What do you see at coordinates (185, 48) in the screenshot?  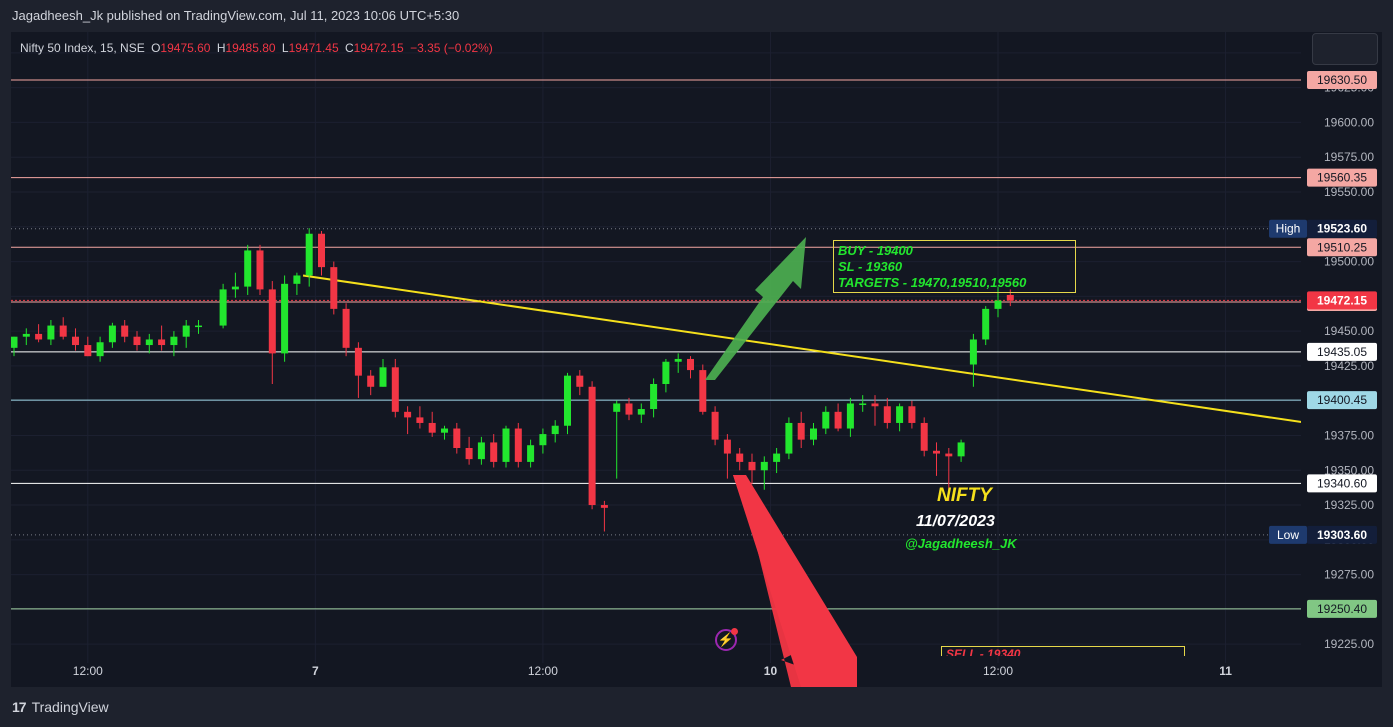 I see `legend-open: 19475.60` at bounding box center [185, 48].